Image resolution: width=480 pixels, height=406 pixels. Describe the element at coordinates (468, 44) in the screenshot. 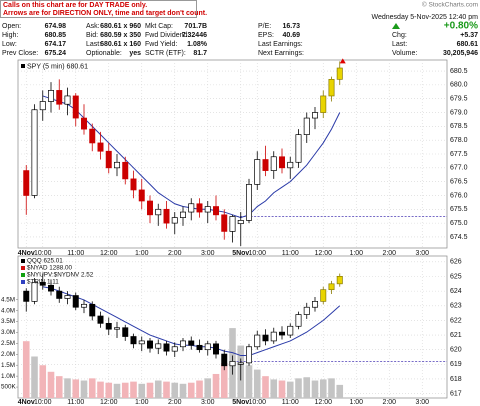

I see `quote-value: 680.61` at that location.